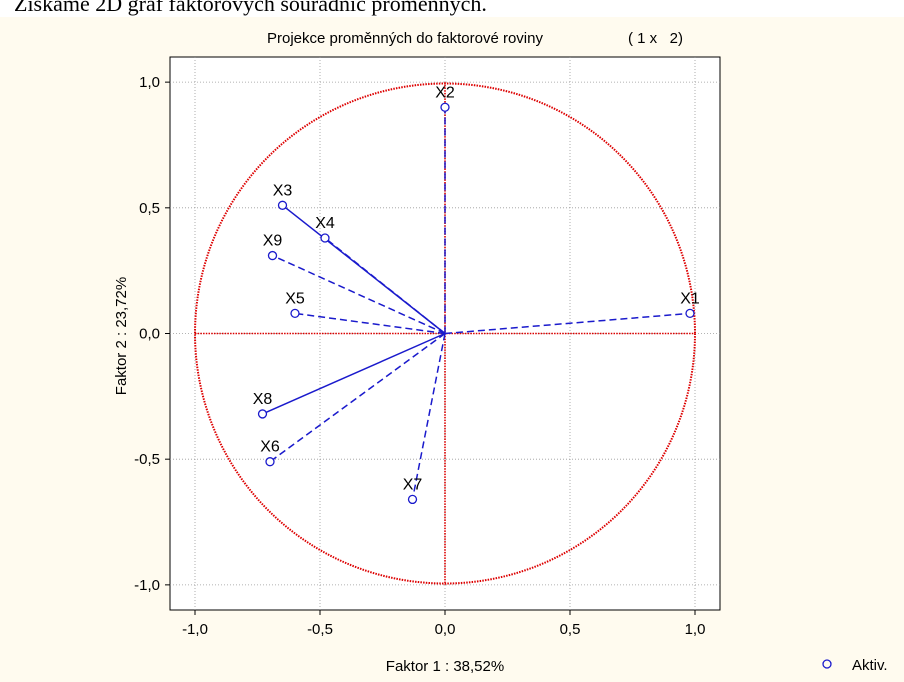 This screenshot has width=904, height=682. What do you see at coordinates (295, 298) in the screenshot?
I see `point-label-x5: X5` at bounding box center [295, 298].